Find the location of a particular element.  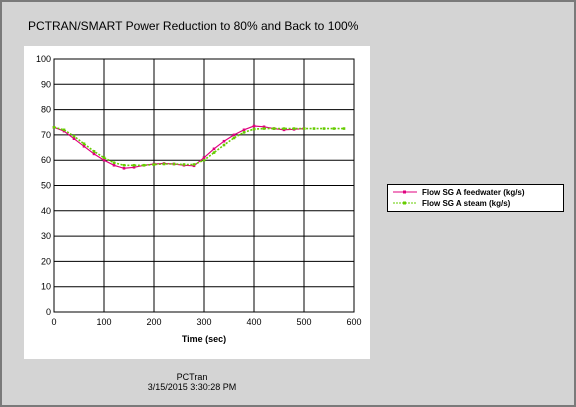

footer-timestamp: 3/15/2015 3:30:28 PM is located at coordinates (192, 387).